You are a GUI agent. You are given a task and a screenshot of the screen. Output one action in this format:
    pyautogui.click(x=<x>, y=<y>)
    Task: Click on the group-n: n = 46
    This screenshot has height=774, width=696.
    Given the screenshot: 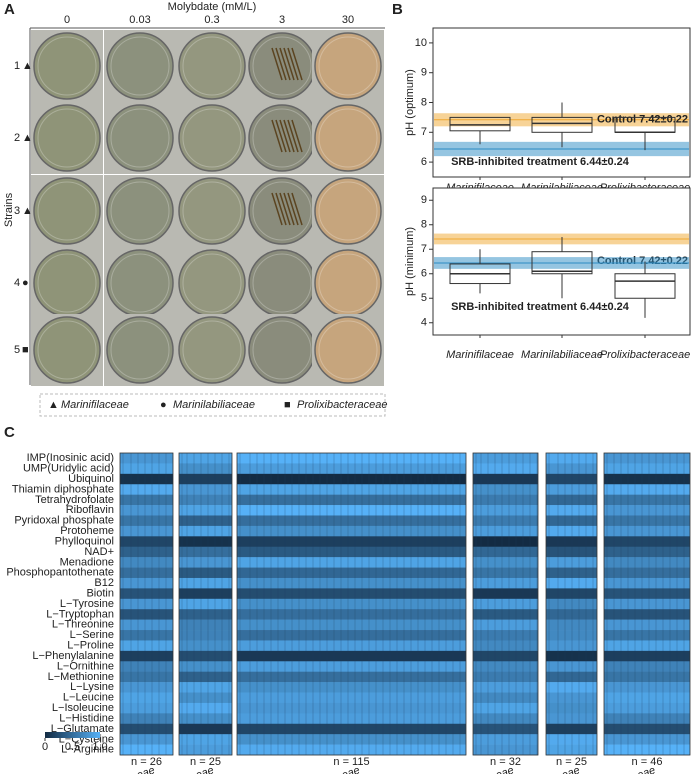 What is the action you would take?
    pyautogui.click(x=647, y=762)
    